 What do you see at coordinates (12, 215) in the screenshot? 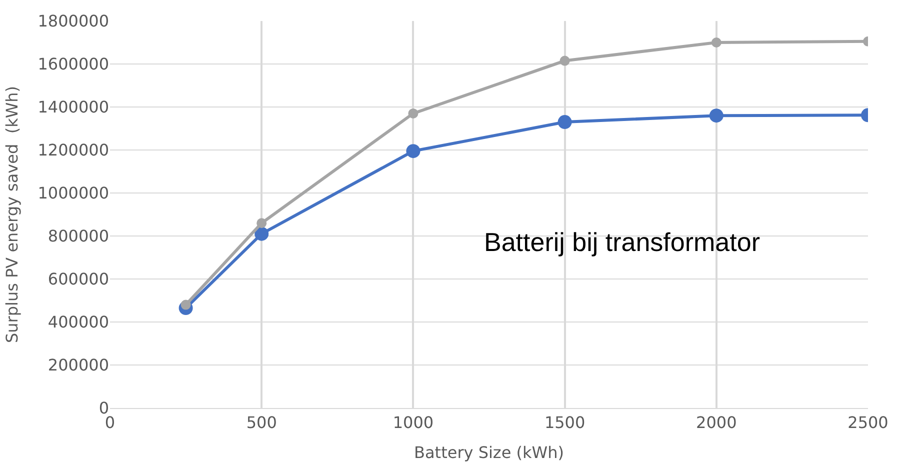
I see `y-axis-title: Surplus PV energy saved (kWh)` at bounding box center [12, 215].